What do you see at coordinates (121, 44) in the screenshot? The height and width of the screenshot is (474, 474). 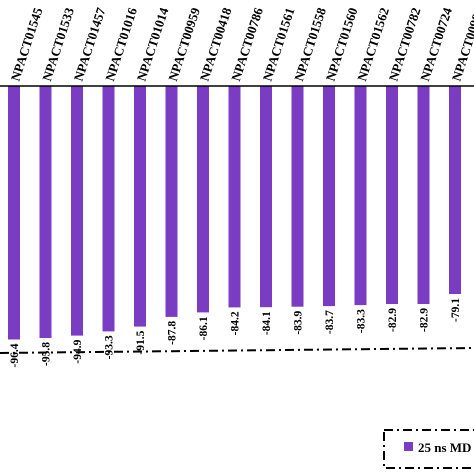 I see `category-label: NPACT01016` at bounding box center [121, 44].